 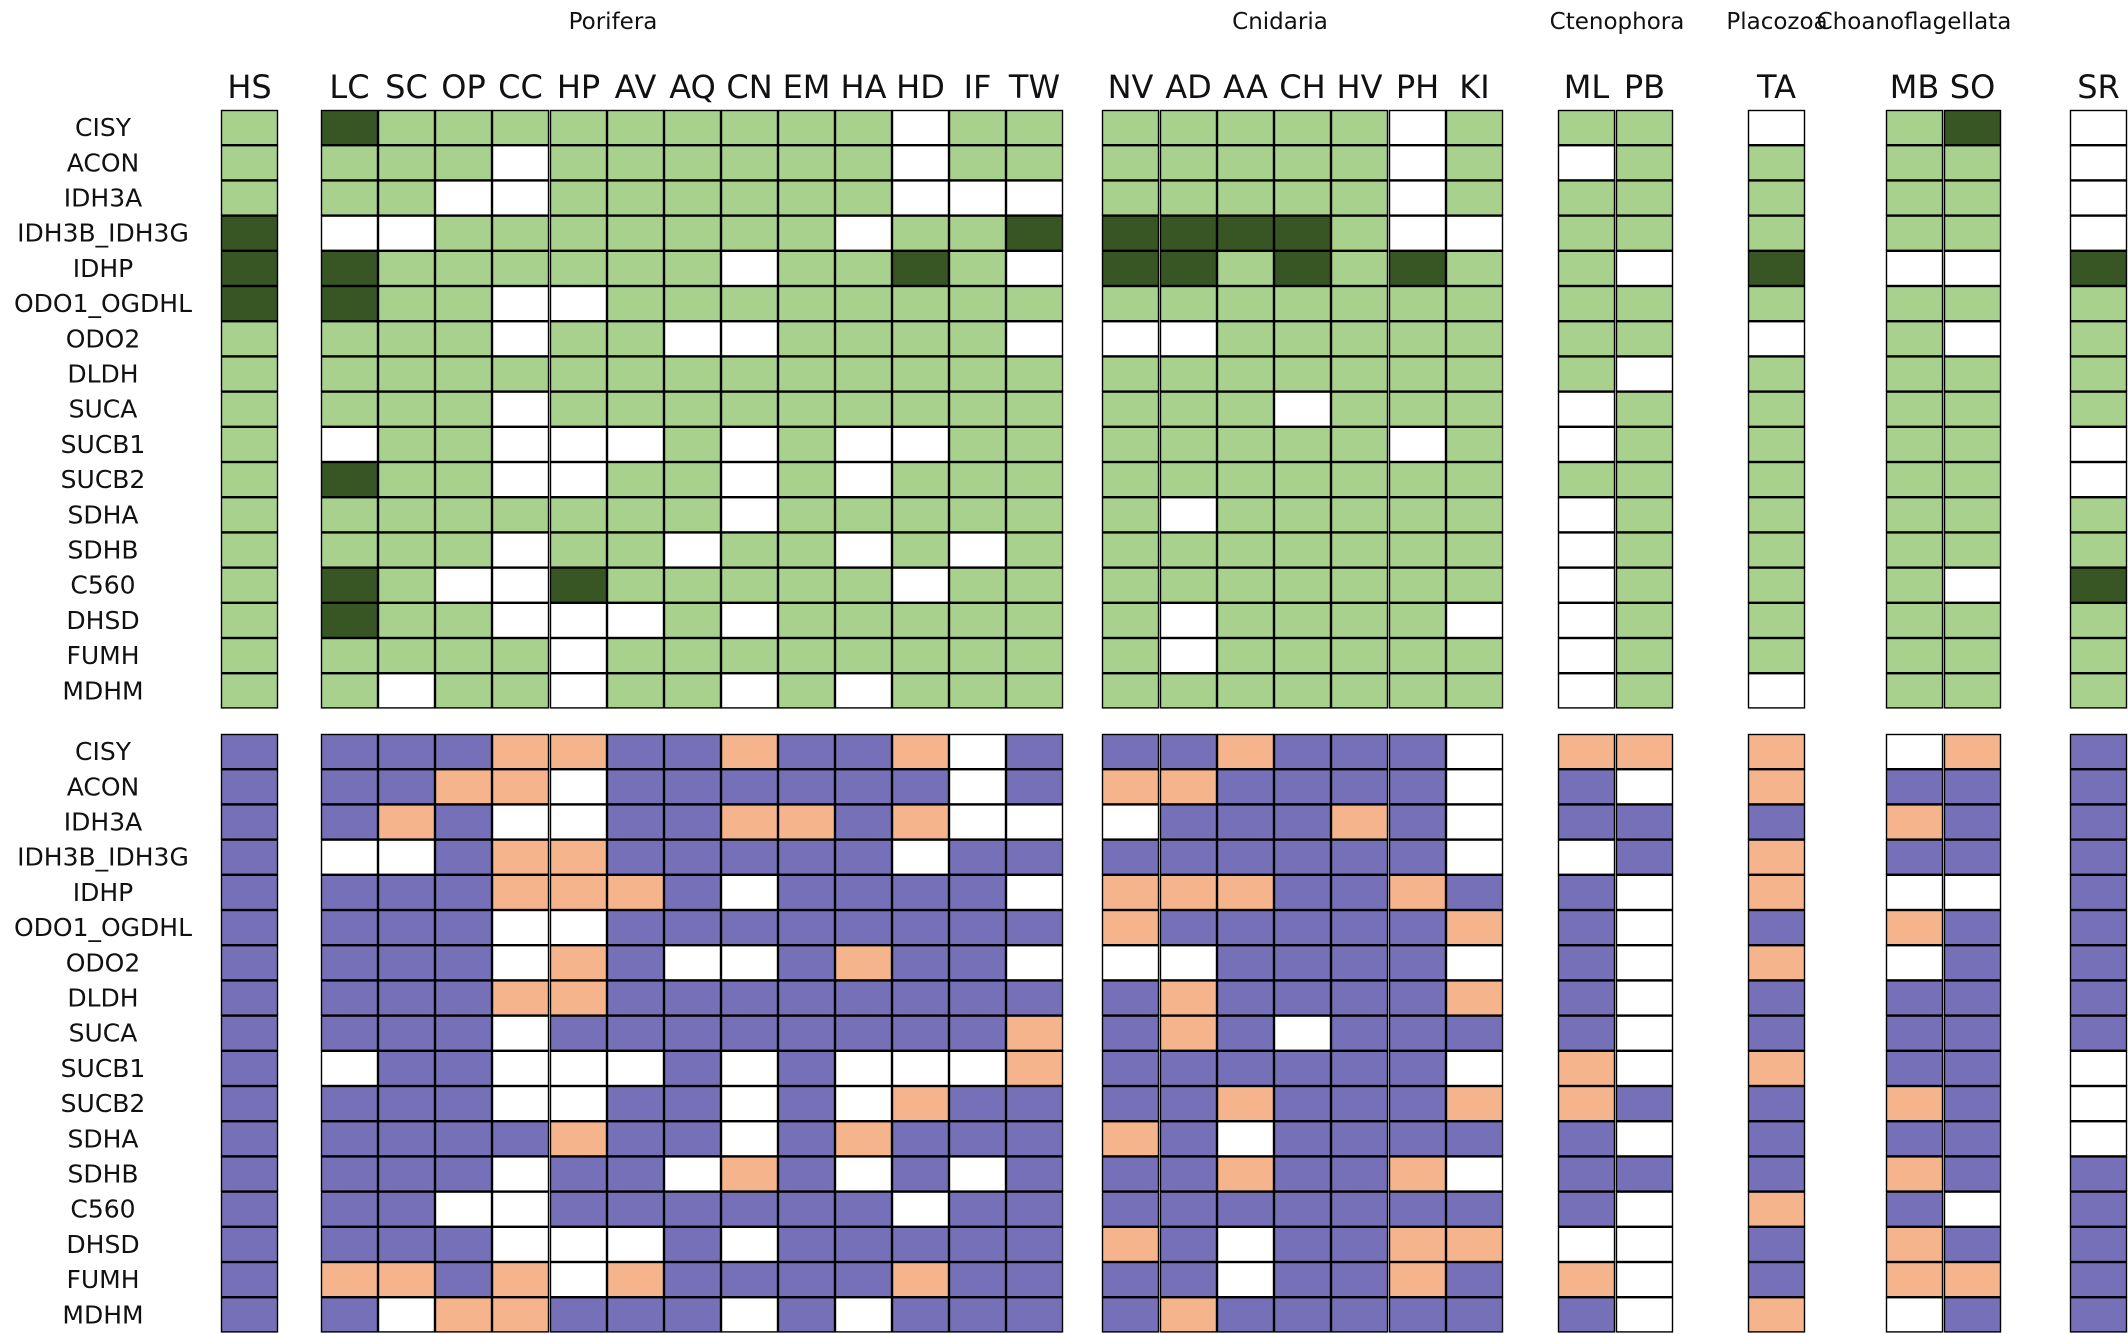 I want to click on heatmap-cell-cisy-pb, so click(x=1644, y=127).